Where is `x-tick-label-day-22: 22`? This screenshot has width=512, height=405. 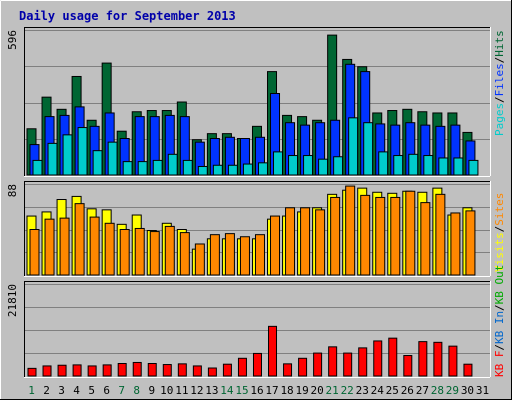 x-tick-label-day-22: 22 is located at coordinates (347, 390).